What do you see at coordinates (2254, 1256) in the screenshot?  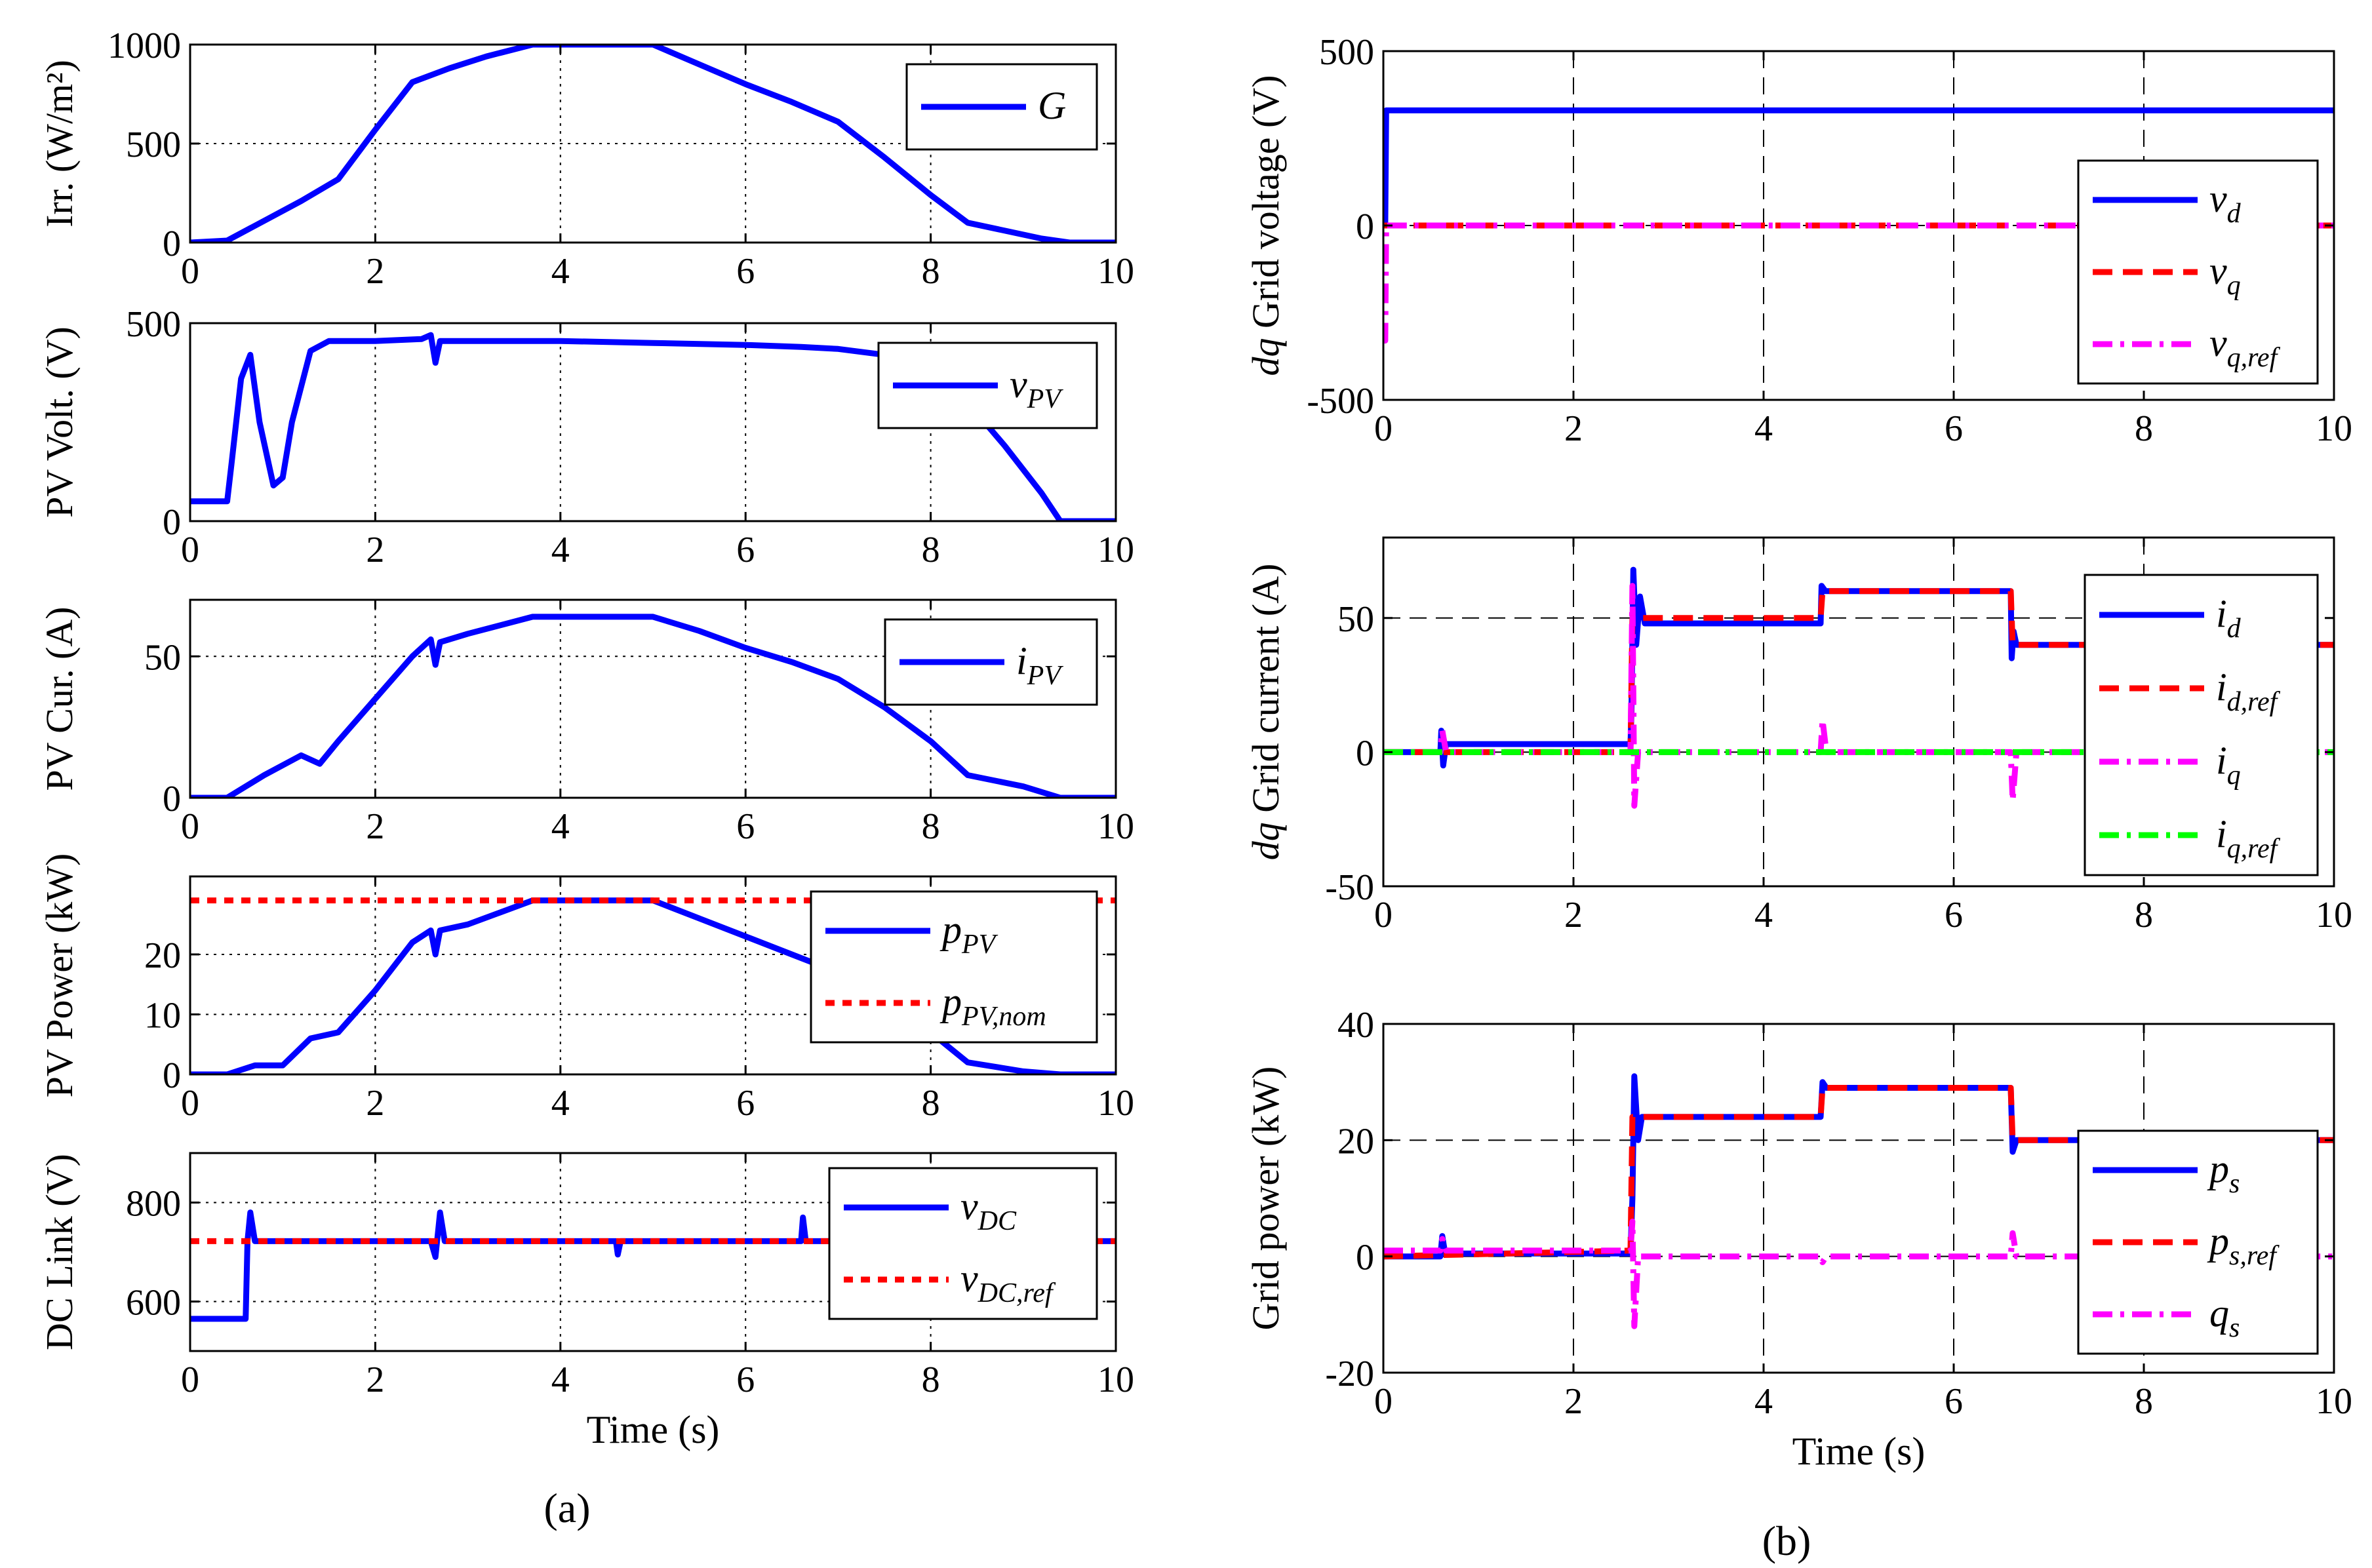 I see `legend-label-sub: s,ref` at bounding box center [2254, 1256].